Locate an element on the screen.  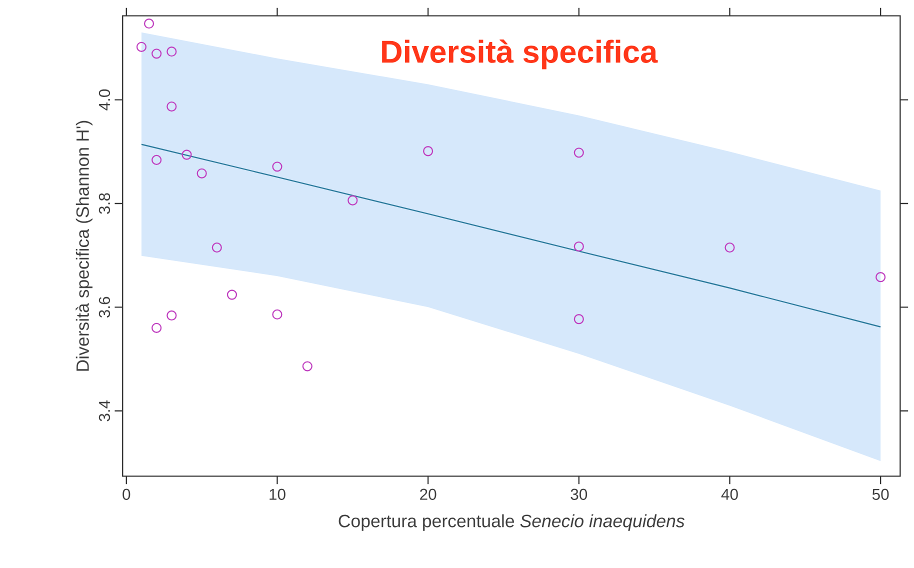
y-tick-label: 4.0 is located at coordinates (104, 99).